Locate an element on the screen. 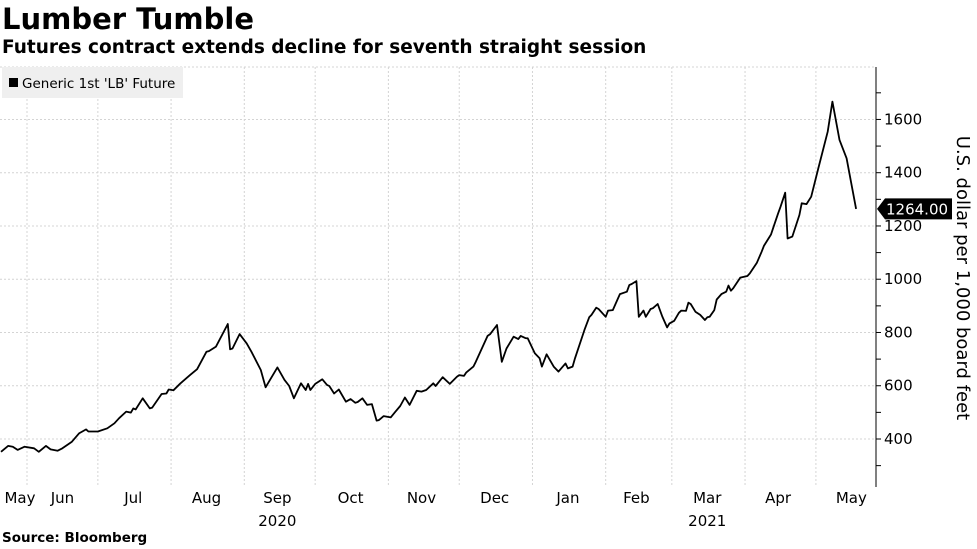 The width and height of the screenshot is (977, 549). legend-swatch is located at coordinates (13, 82).